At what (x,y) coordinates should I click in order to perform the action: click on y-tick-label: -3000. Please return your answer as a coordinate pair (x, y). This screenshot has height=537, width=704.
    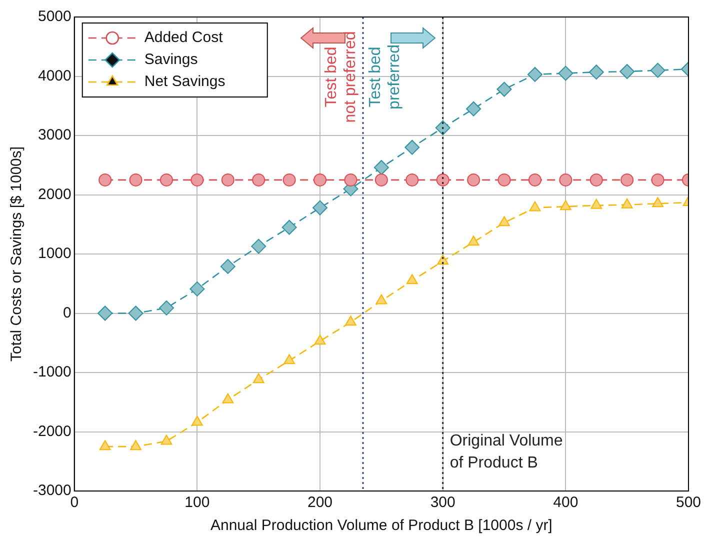
    Looking at the image, I should click on (52, 491).